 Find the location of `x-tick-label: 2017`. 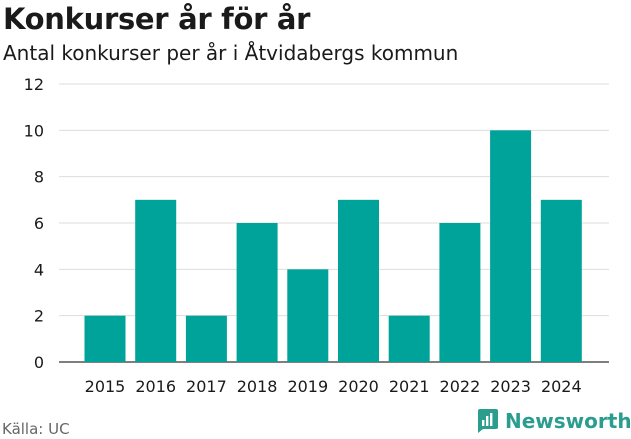

x-tick-label: 2017 is located at coordinates (206, 386).